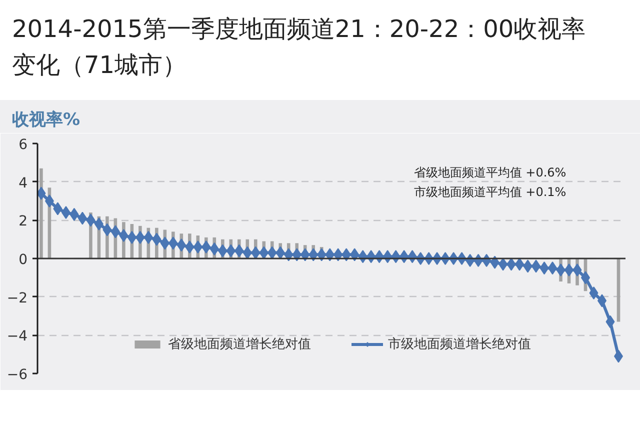 The height and width of the screenshot is (431, 640). Describe the element at coordinates (299, 47) in the screenshot. I see `chart-title: 2014-2015第一季度地面频道21：20-22：00收视率变化（71城市）` at that location.